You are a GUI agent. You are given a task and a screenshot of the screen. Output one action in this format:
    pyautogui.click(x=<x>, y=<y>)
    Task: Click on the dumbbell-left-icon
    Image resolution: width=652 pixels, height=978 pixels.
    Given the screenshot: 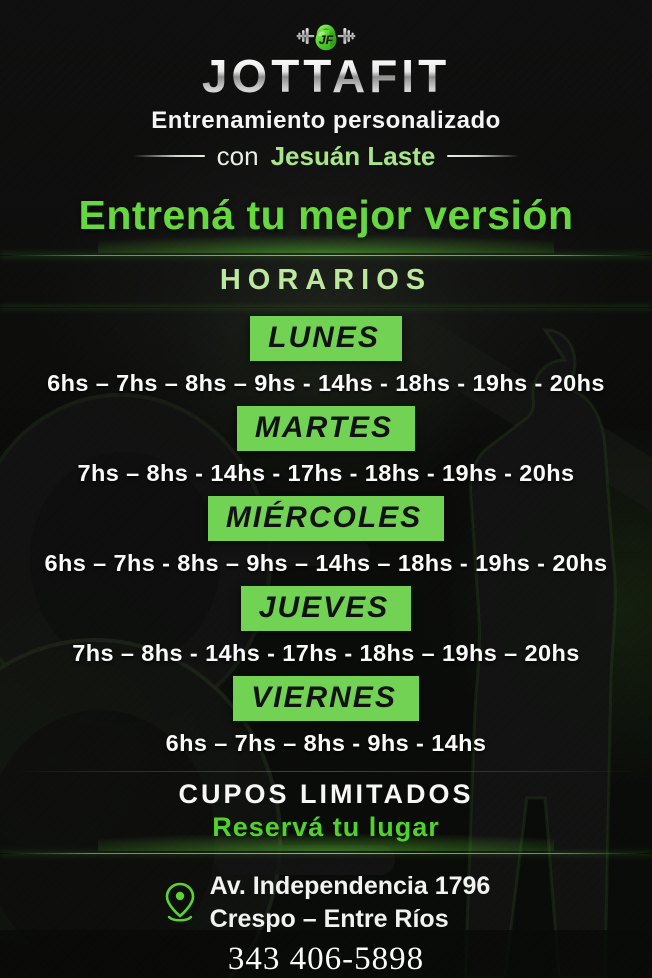 What is the action you would take?
    pyautogui.click(x=305, y=36)
    